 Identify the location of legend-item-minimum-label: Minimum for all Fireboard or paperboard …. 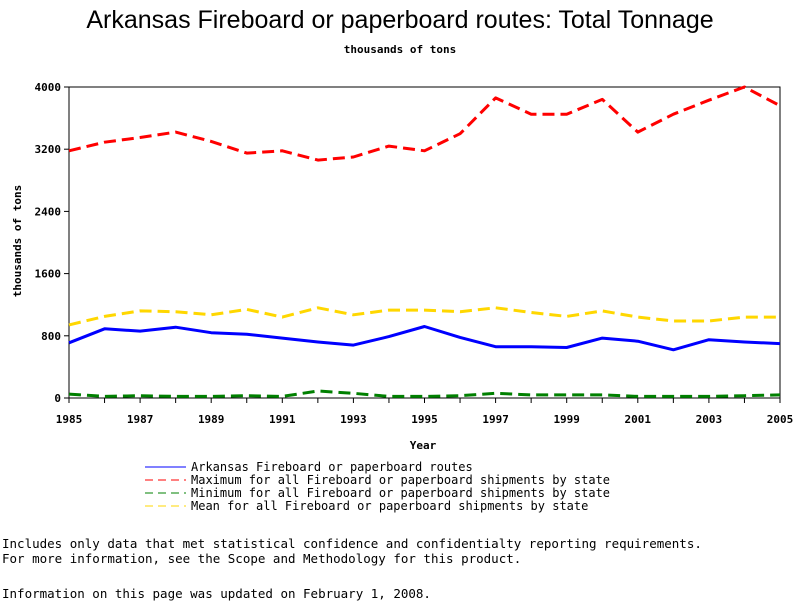
(400, 493).